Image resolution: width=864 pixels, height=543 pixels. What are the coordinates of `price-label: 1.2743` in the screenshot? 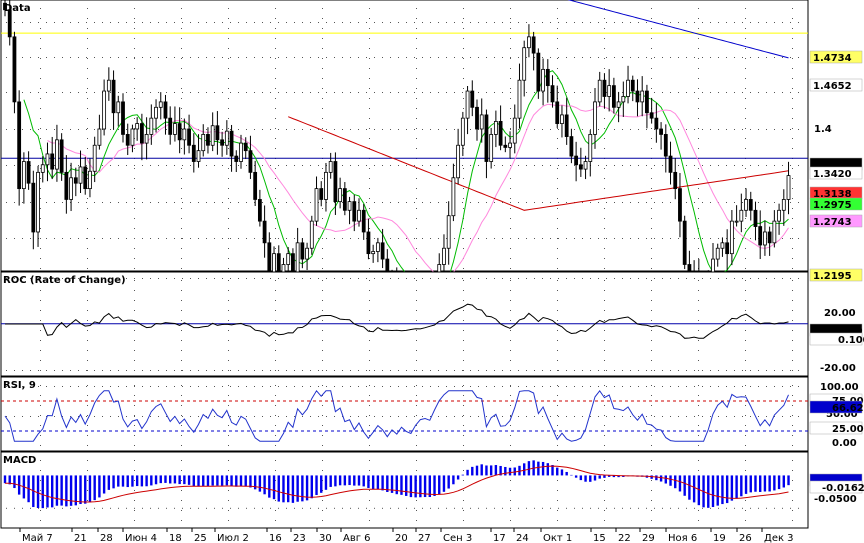 It's located at (832, 222).